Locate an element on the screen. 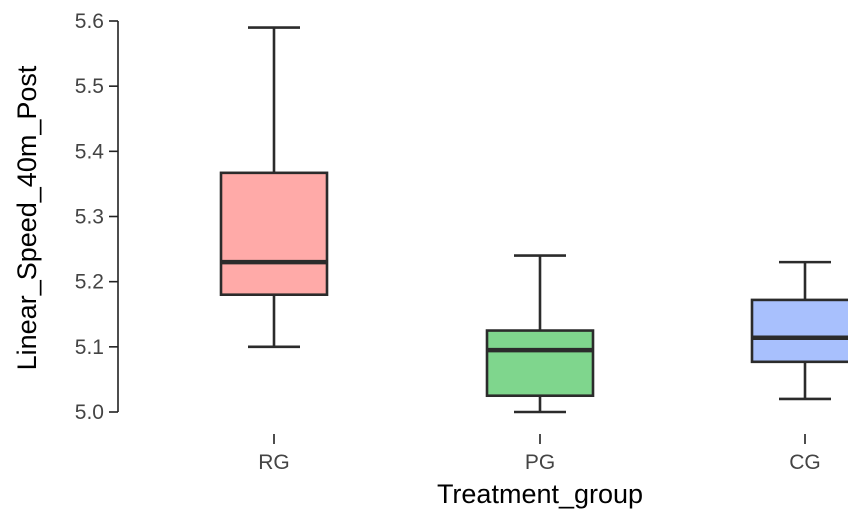 The height and width of the screenshot is (509, 848). y-tick-label: 5.5 is located at coordinates (89, 86).